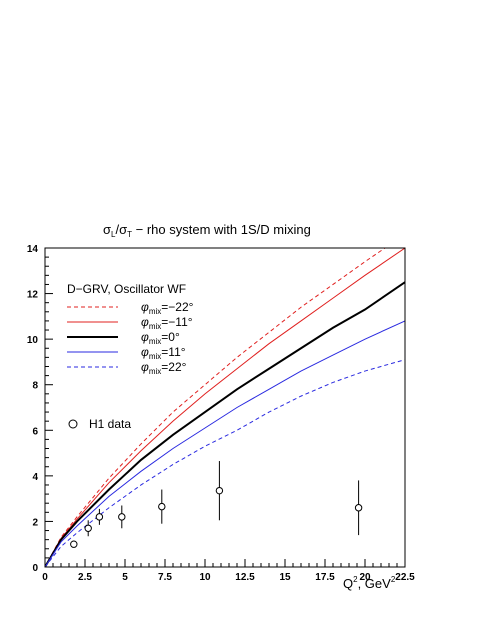 This screenshot has width=491, height=635. Describe the element at coordinates (35, 386) in the screenshot. I see `y-tick-label: 8` at that location.